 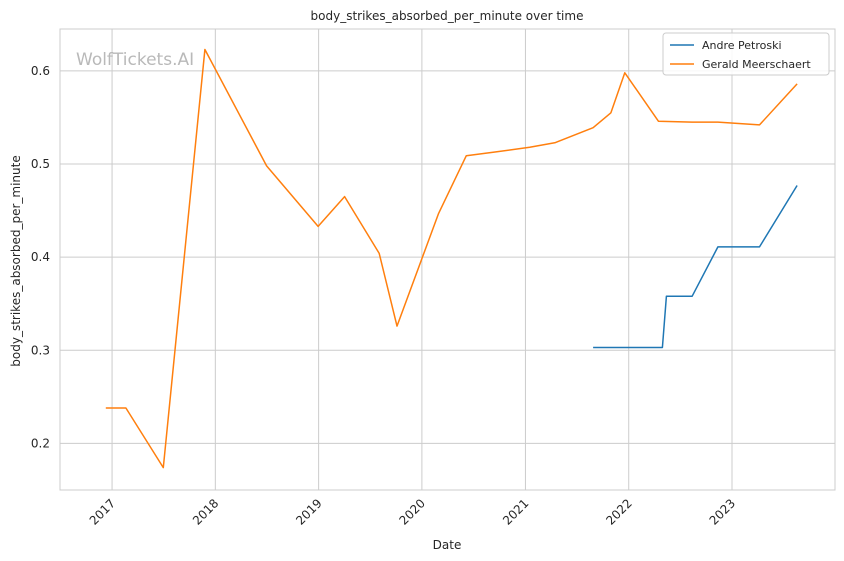 What do you see at coordinates (135, 60) in the screenshot?
I see `watermark-text: WolfTickets.AI` at bounding box center [135, 60].